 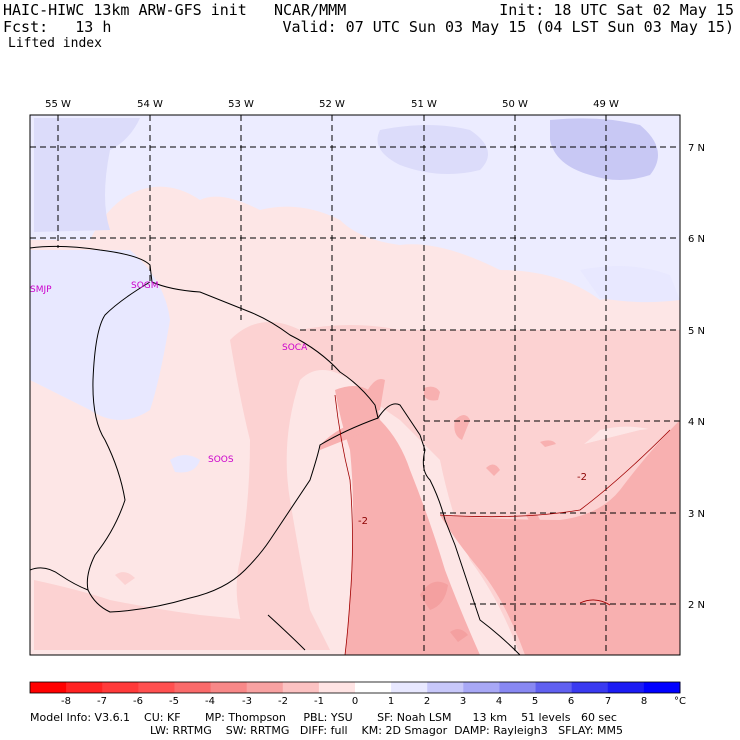 I want to click on colorbar-tick: 5, so click(x=535, y=701).